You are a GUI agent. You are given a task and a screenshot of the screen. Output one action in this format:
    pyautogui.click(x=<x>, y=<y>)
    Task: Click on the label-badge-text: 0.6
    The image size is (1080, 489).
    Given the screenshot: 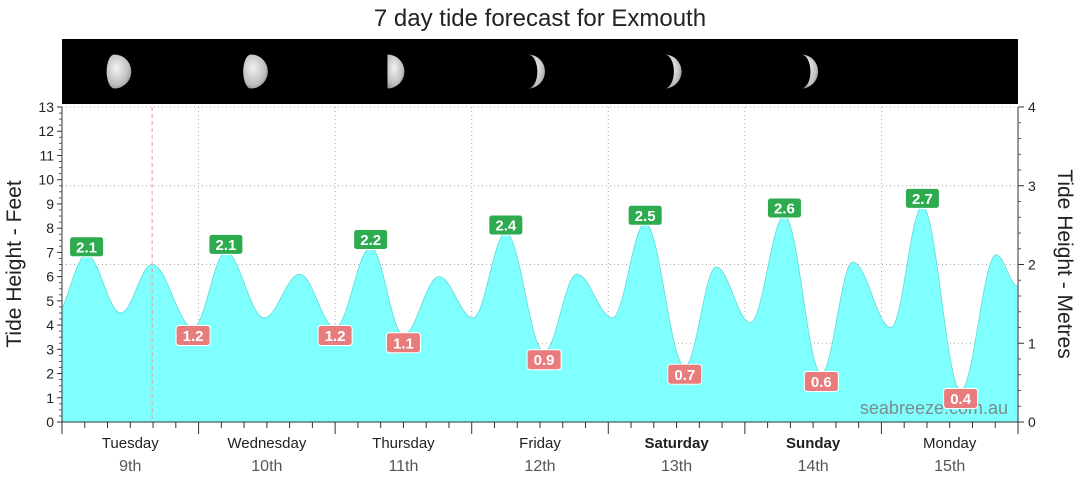 What is the action you would take?
    pyautogui.click(x=821, y=382)
    